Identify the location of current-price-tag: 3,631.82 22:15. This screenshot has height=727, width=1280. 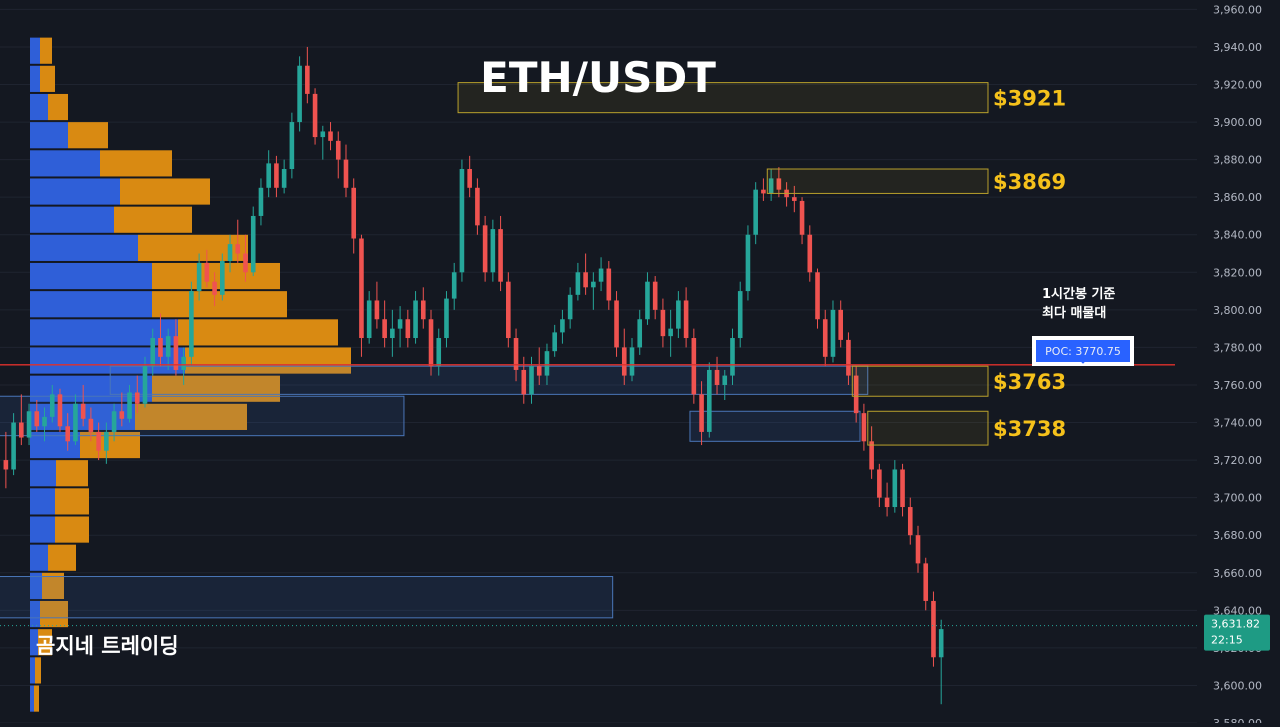
(1237, 632).